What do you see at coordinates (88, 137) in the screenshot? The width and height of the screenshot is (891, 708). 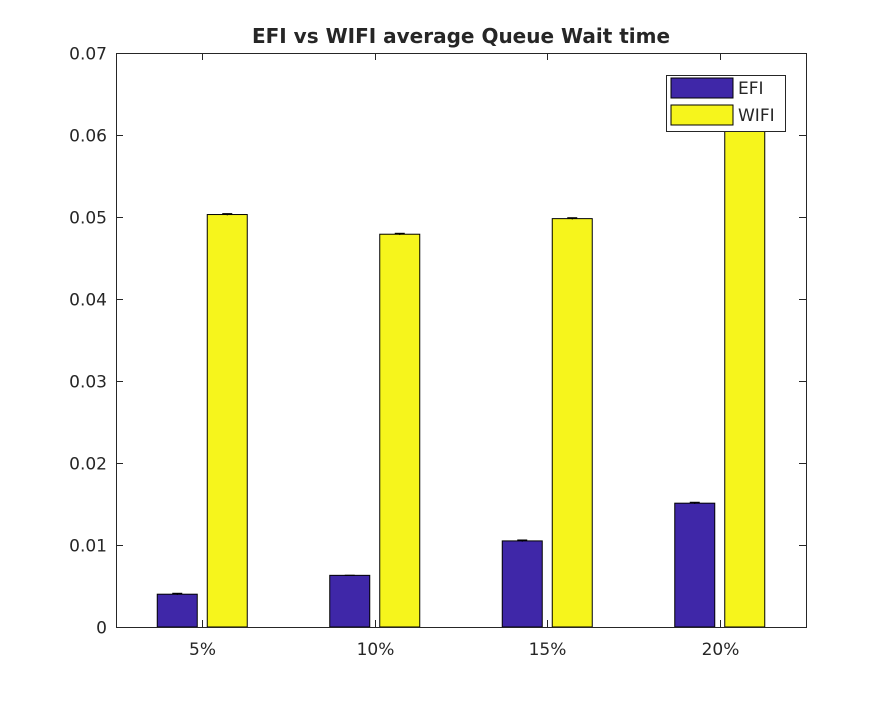 I see `y-tick-label: 0.06` at bounding box center [88, 137].